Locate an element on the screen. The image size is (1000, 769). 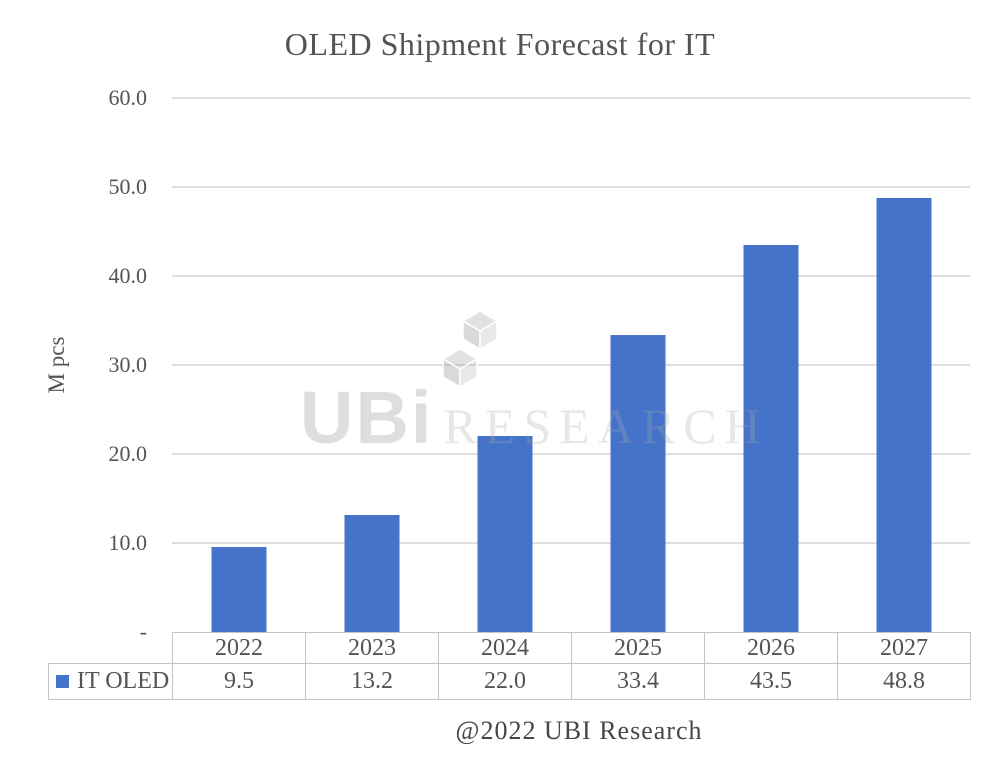
value-cell: 48.8 is located at coordinates (904, 681).